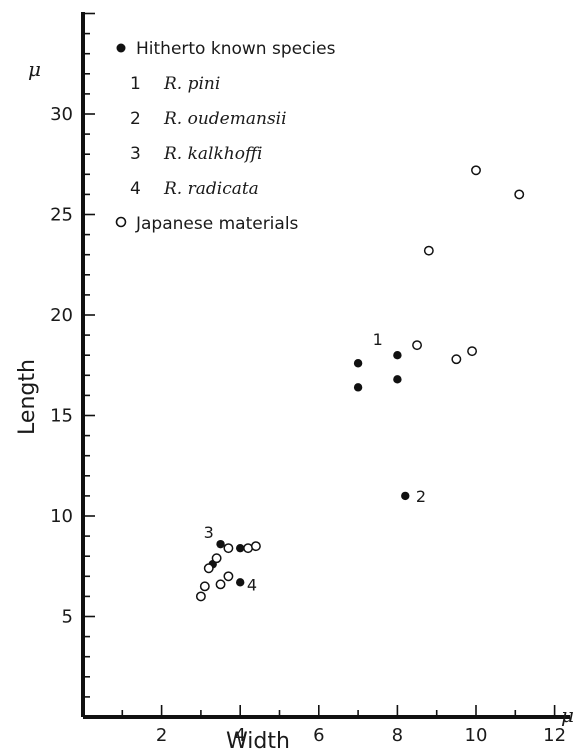 The height and width of the screenshot is (751, 582). I want to click on x-tick-label: 4, so click(239, 735).